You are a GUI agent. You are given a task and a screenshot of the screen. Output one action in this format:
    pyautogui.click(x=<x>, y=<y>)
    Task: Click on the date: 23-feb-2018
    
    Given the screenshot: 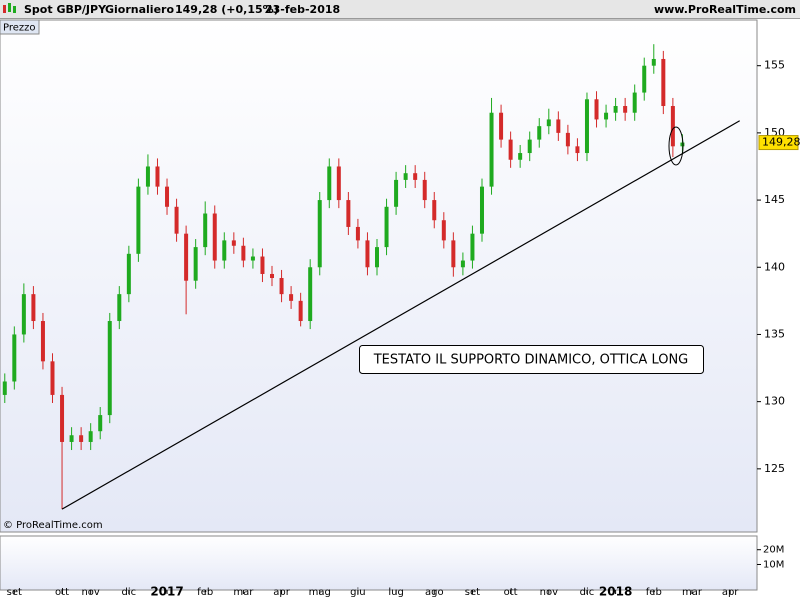 What is the action you would take?
    pyautogui.click(x=302, y=9)
    